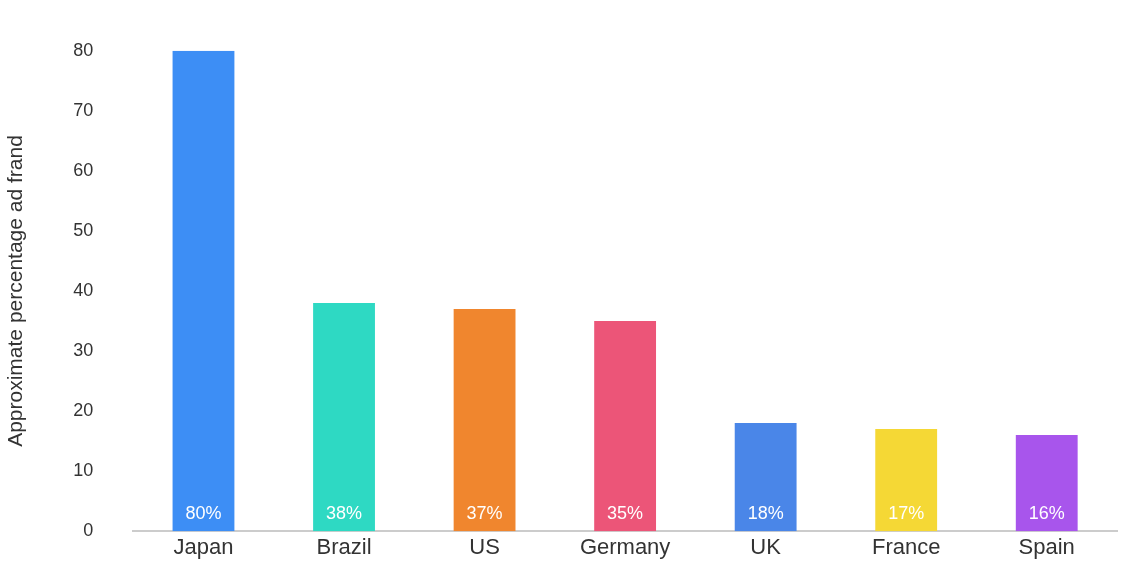 Image resolution: width=1127 pixels, height=582 pixels. I want to click on x-tick-label: Germany, so click(625, 547).